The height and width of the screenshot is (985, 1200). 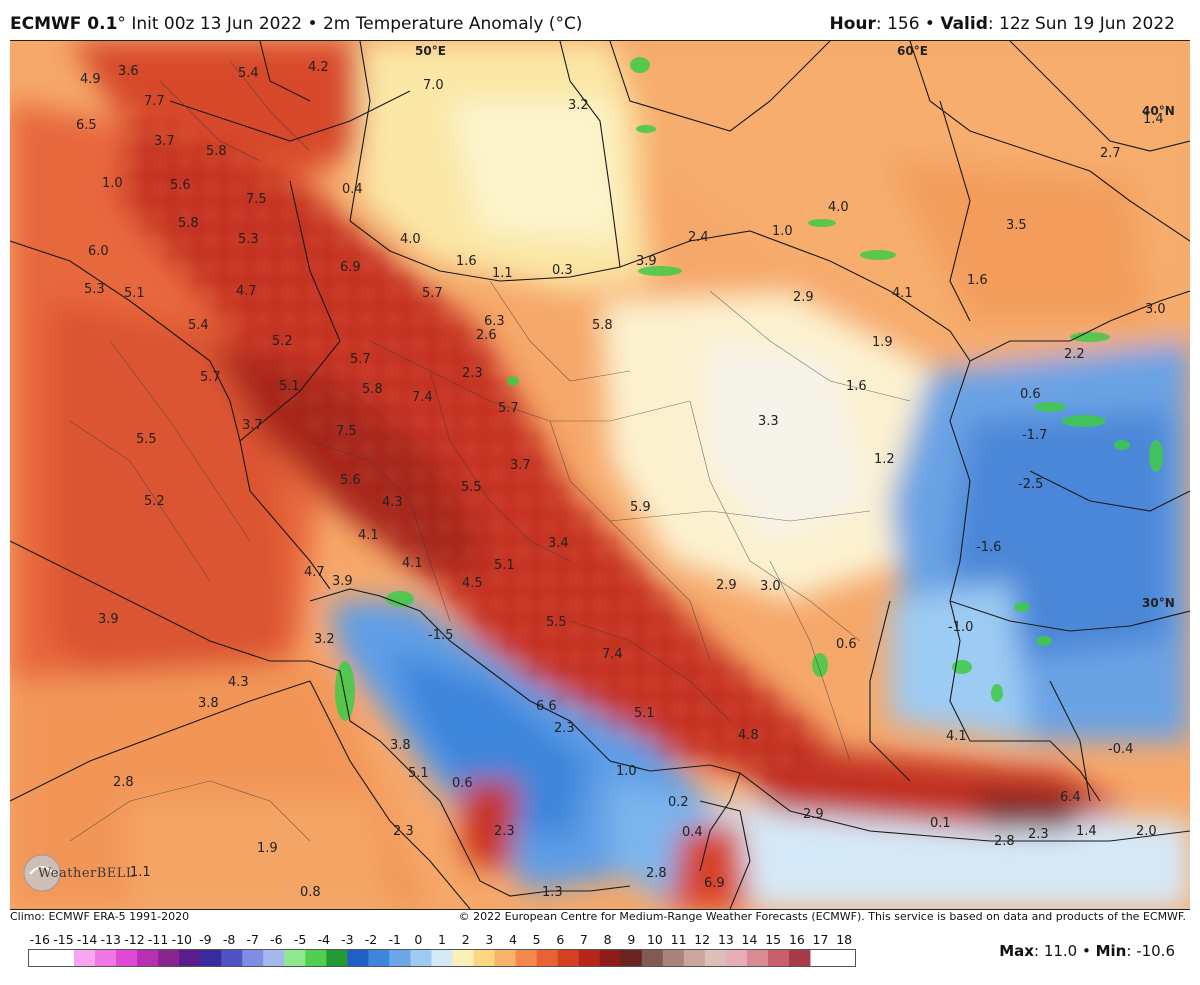 What do you see at coordinates (452, 24) in the screenshot?
I see `field-name: 2m Temperature Anomaly (°C)` at bounding box center [452, 24].